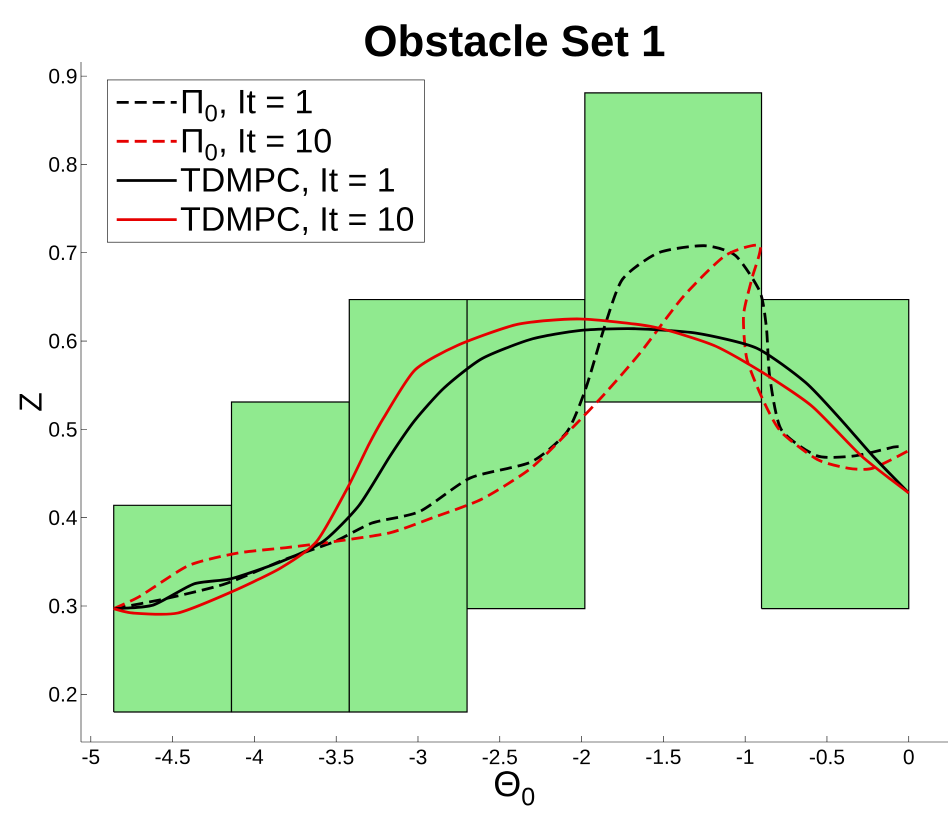 The height and width of the screenshot is (838, 950). I want to click on x-tick-label: -0.5, so click(827, 757).